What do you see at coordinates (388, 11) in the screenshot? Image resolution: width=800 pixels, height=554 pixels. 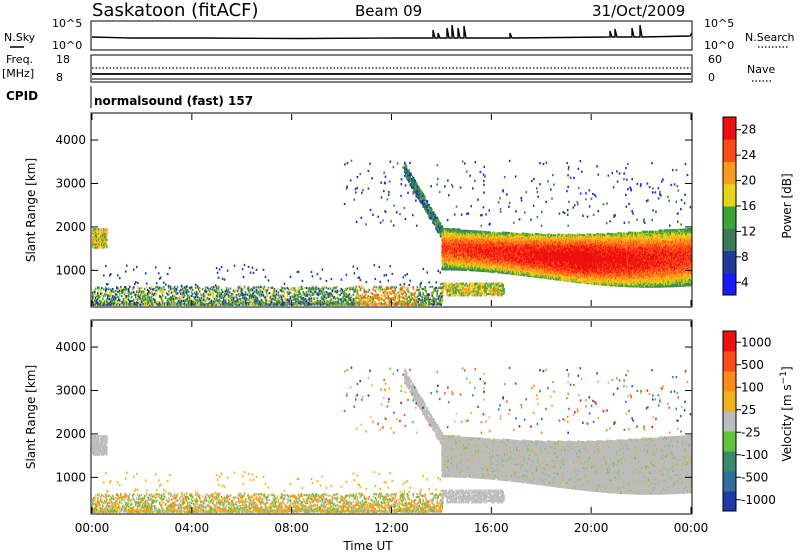 I see `beam-label: Beam 09` at bounding box center [388, 11].